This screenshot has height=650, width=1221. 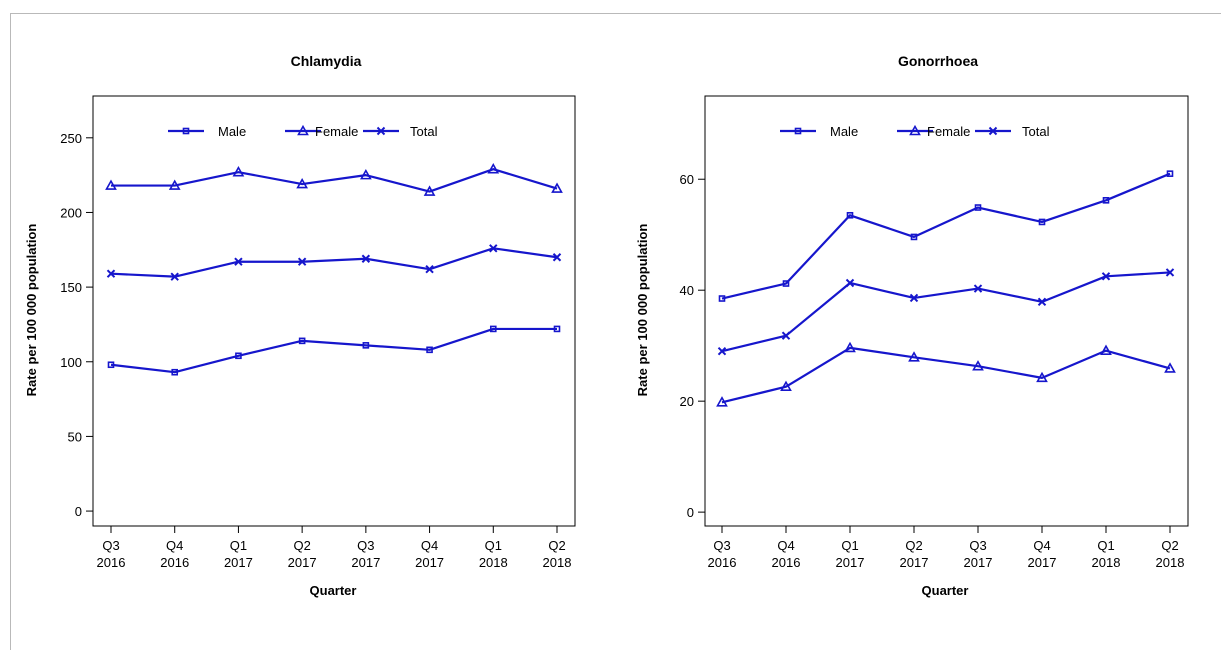 What do you see at coordinates (71, 138) in the screenshot?
I see `y-tick-label: 250` at bounding box center [71, 138].